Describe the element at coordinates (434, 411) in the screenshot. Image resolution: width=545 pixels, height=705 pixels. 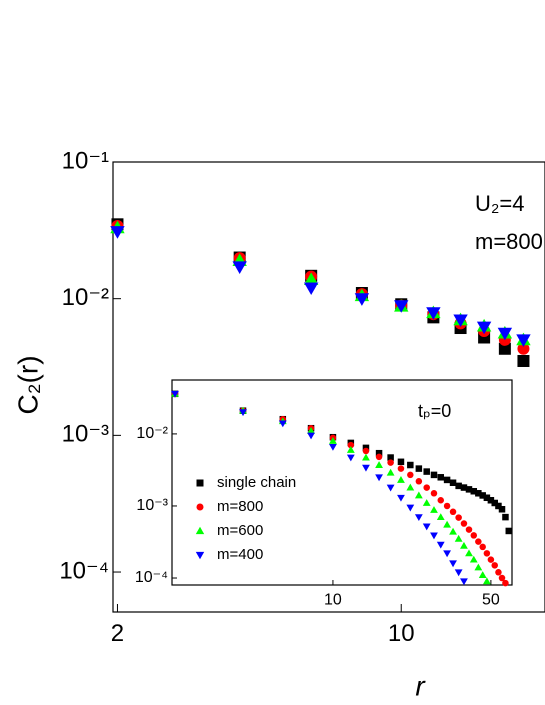
I see `annotation: tₚ=0` at that location.